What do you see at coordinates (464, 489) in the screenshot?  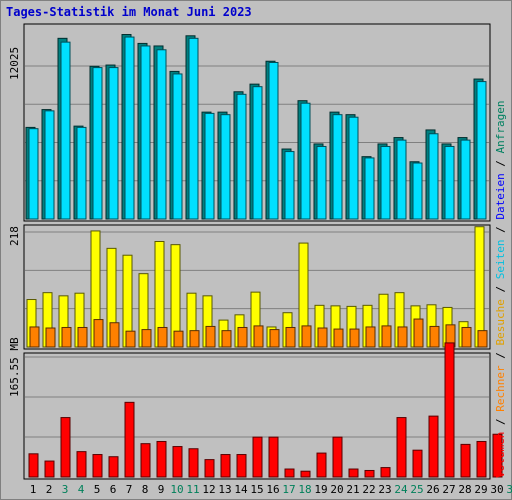 I see `day-label-28: 28` at bounding box center [464, 489].